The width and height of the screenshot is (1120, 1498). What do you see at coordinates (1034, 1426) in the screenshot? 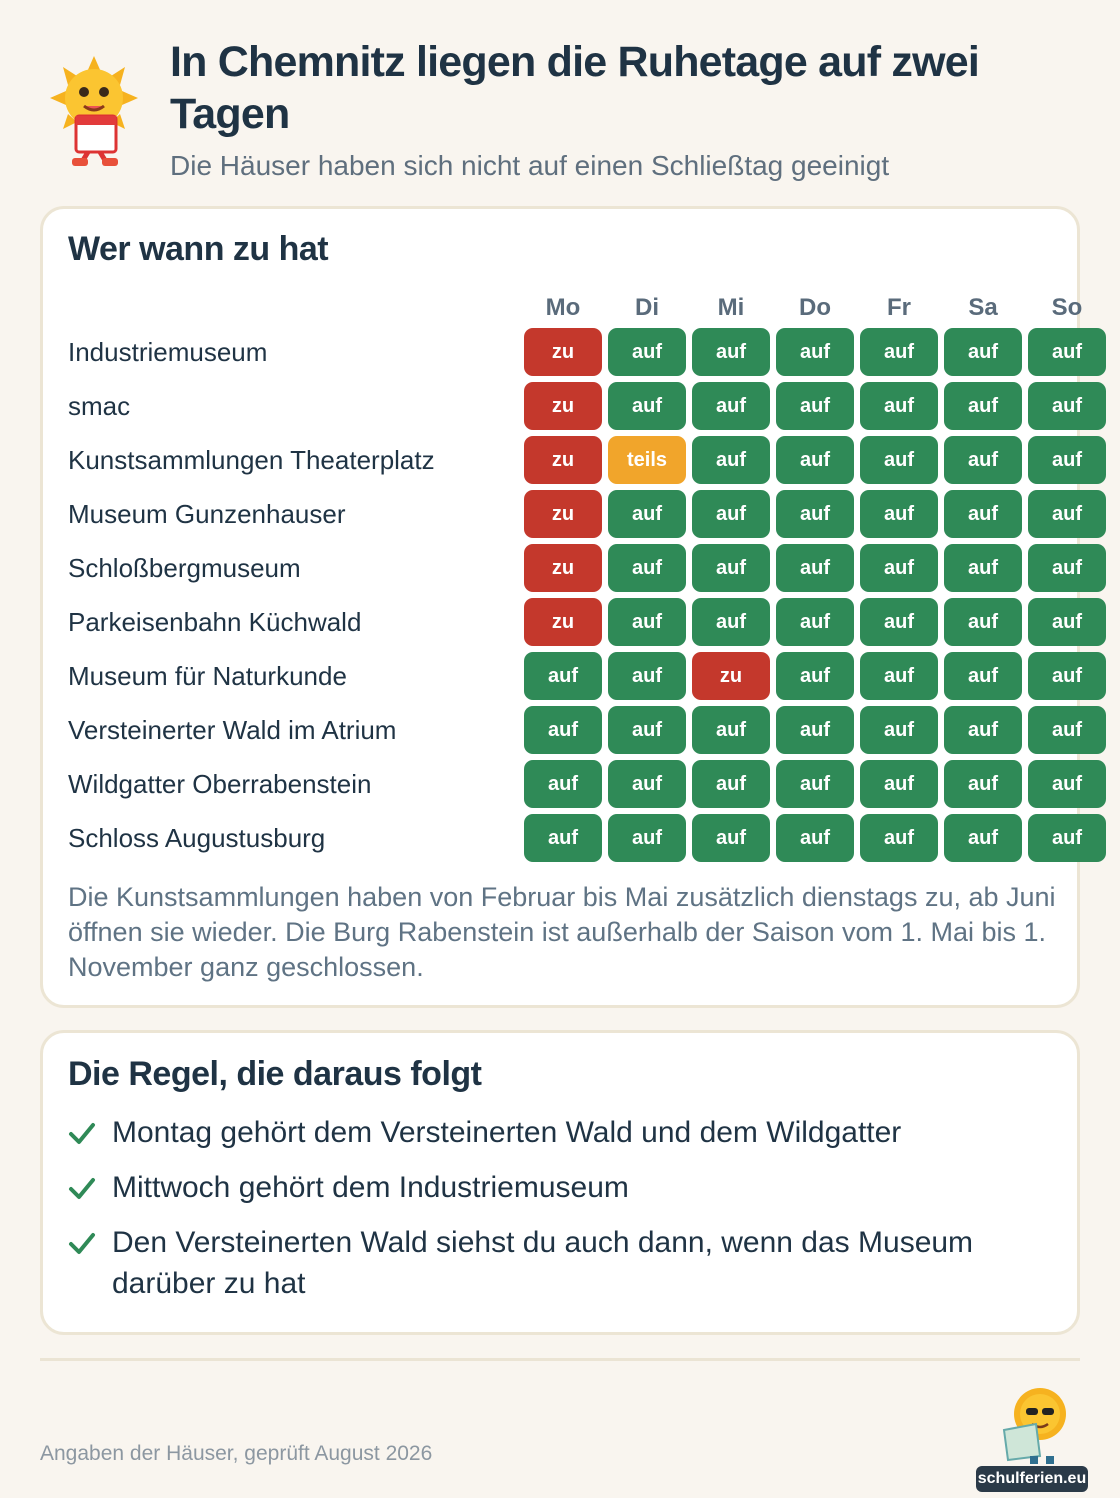
I see `brand-mascot` at bounding box center [1034, 1426].